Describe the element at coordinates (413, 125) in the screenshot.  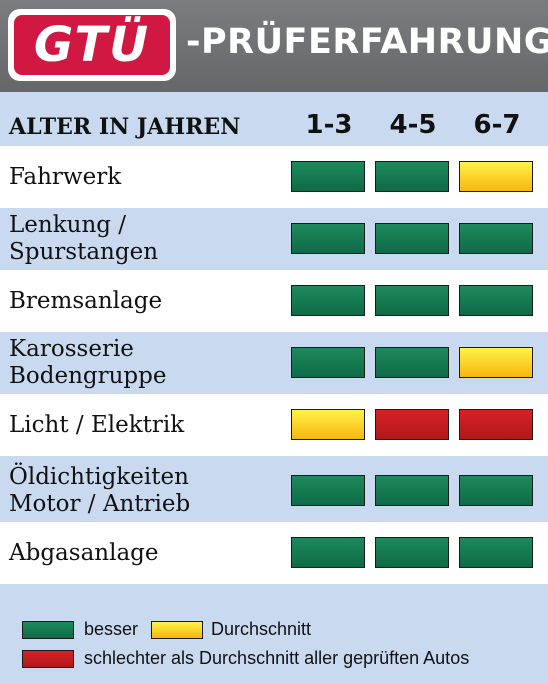
I see `column-header-4-5: 4-5` at that location.